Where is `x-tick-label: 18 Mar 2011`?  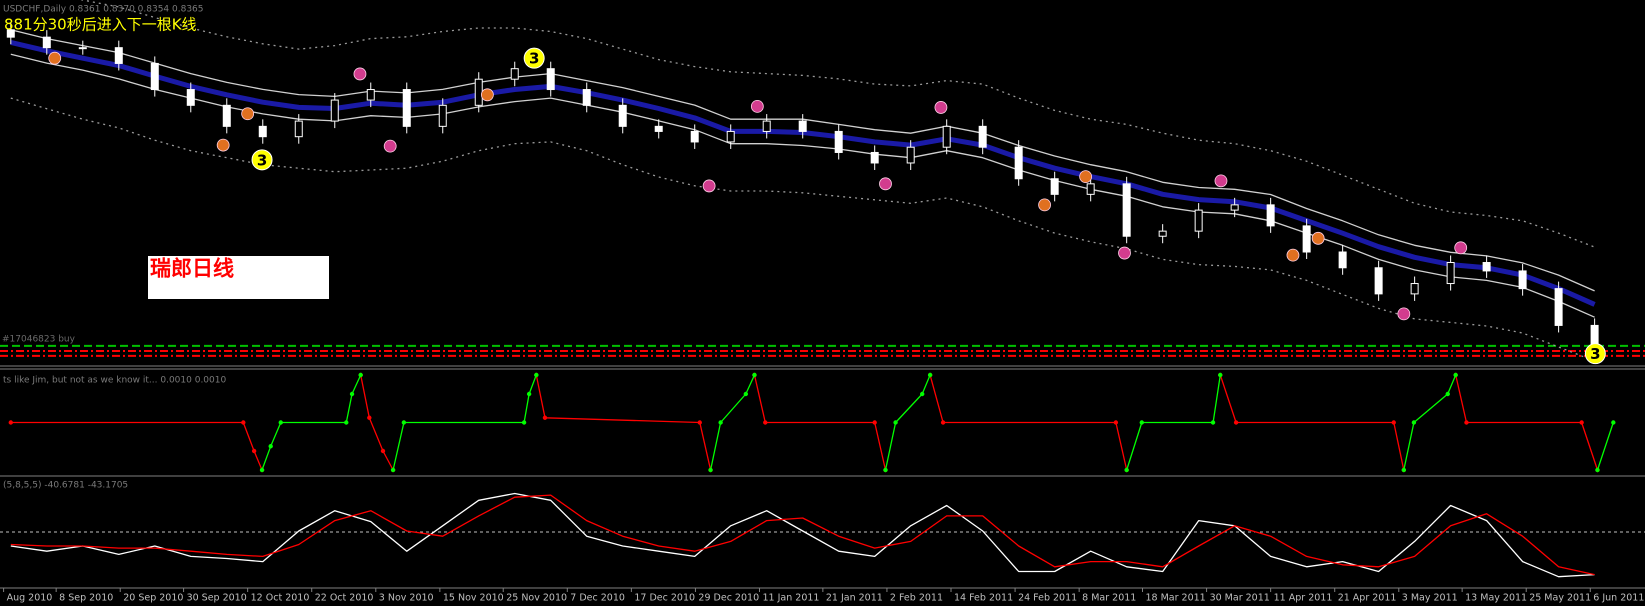
x-tick-label: 18 Mar 2011 is located at coordinates (1176, 598).